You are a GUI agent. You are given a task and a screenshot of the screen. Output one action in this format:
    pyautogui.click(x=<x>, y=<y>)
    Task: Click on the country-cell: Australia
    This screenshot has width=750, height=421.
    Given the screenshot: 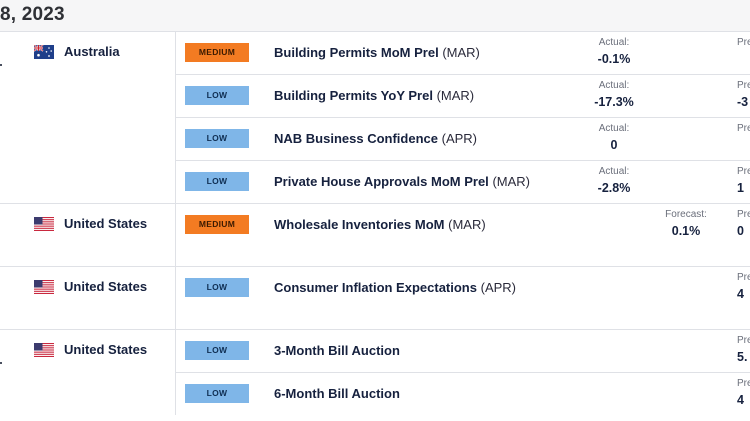 What is the action you would take?
    pyautogui.click(x=88, y=117)
    